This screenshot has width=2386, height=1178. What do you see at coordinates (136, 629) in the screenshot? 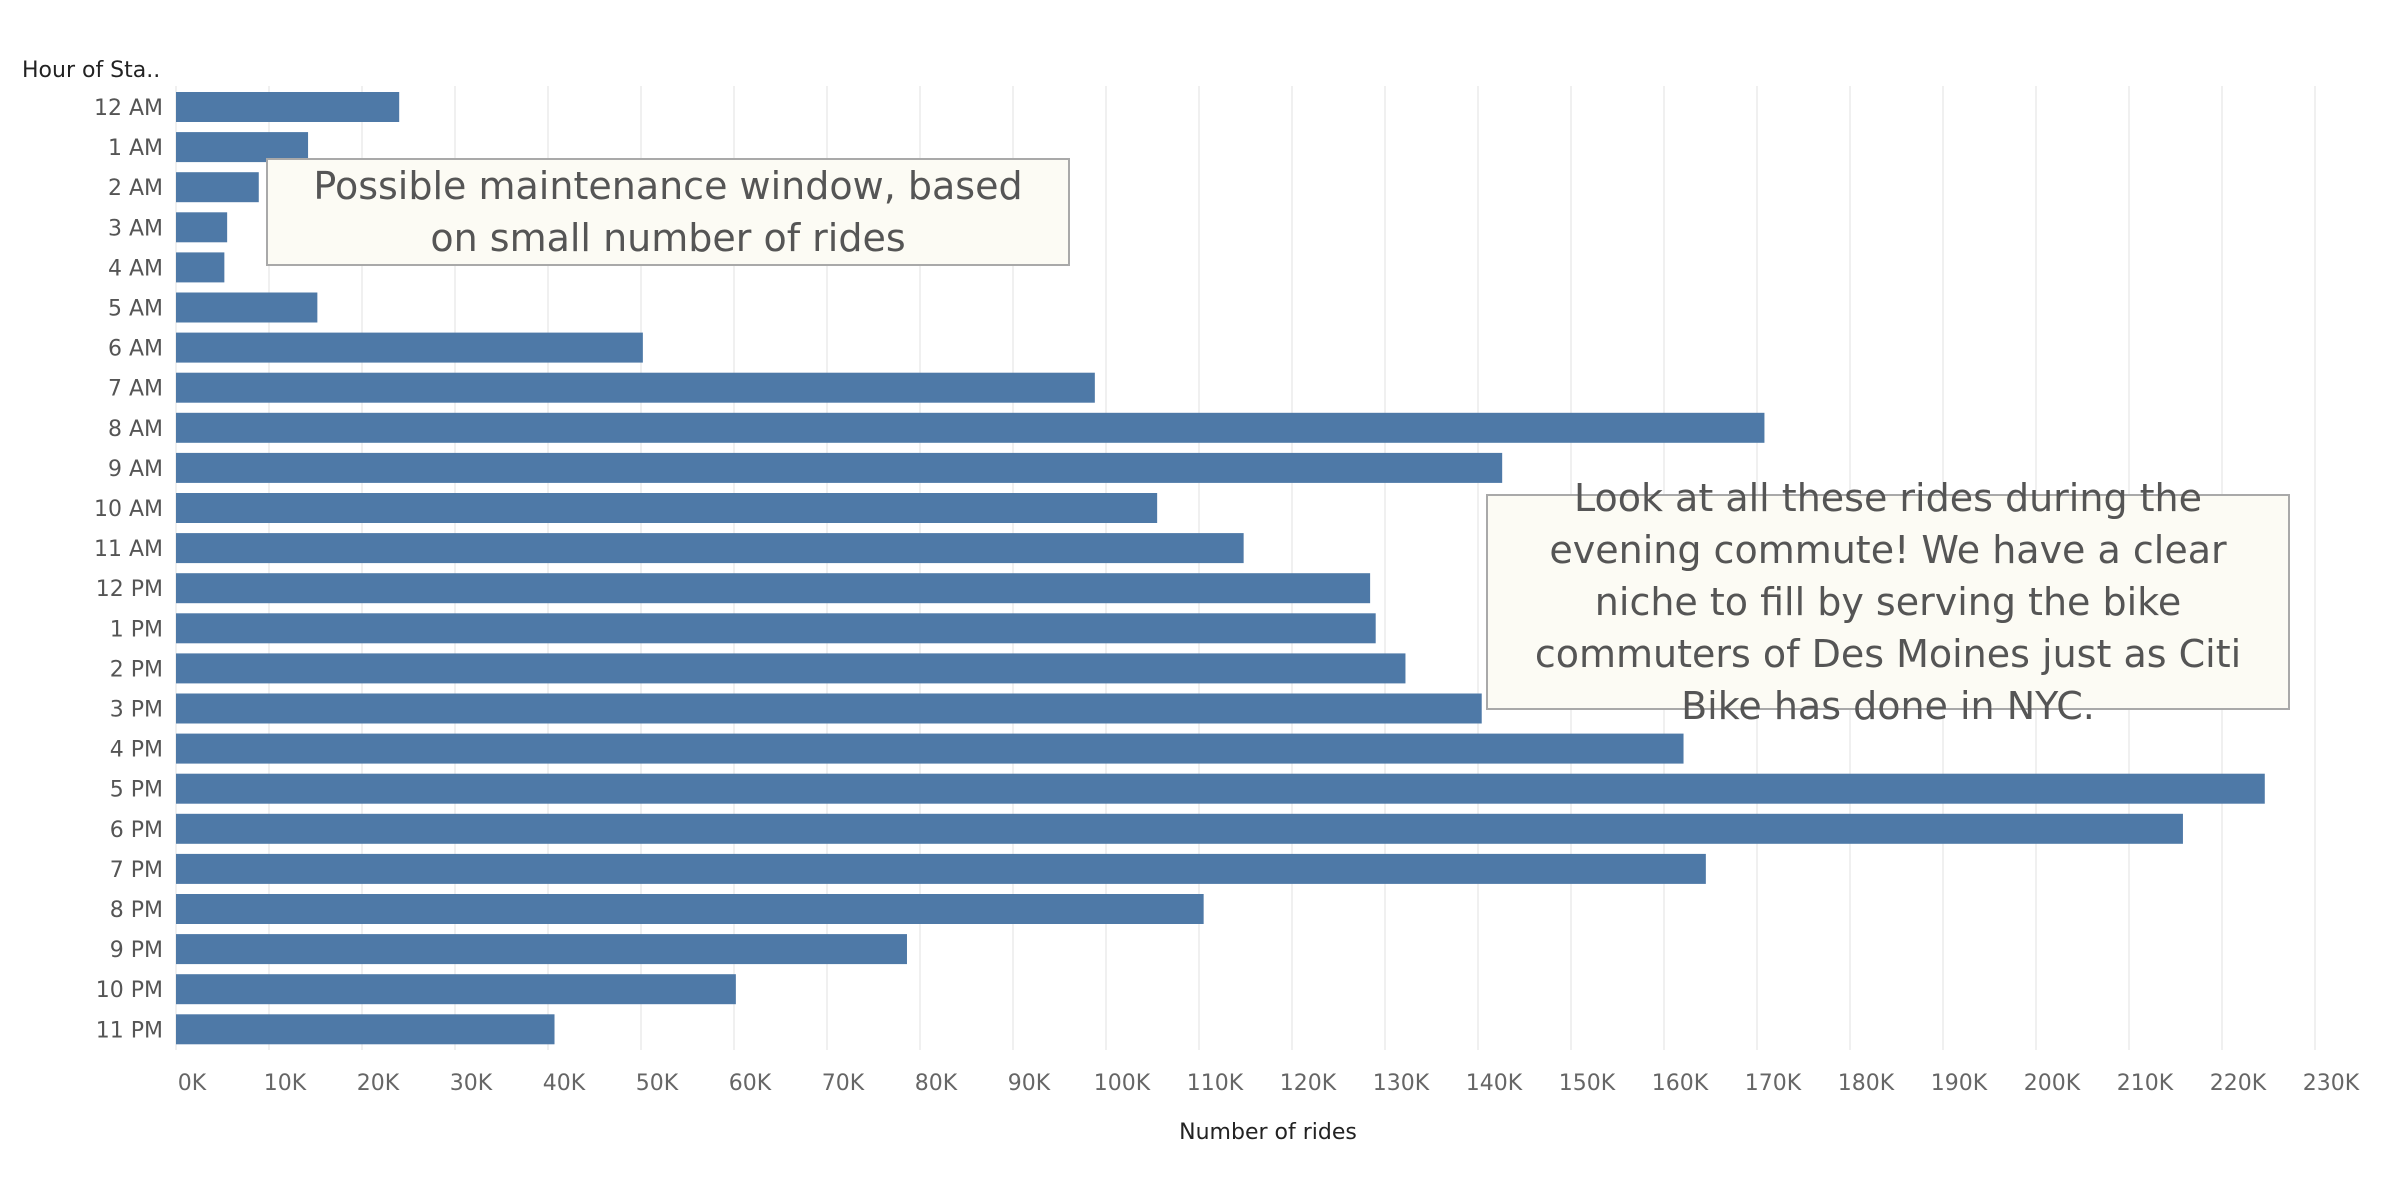
I see `y-tick-label: 1 PM` at bounding box center [136, 629].